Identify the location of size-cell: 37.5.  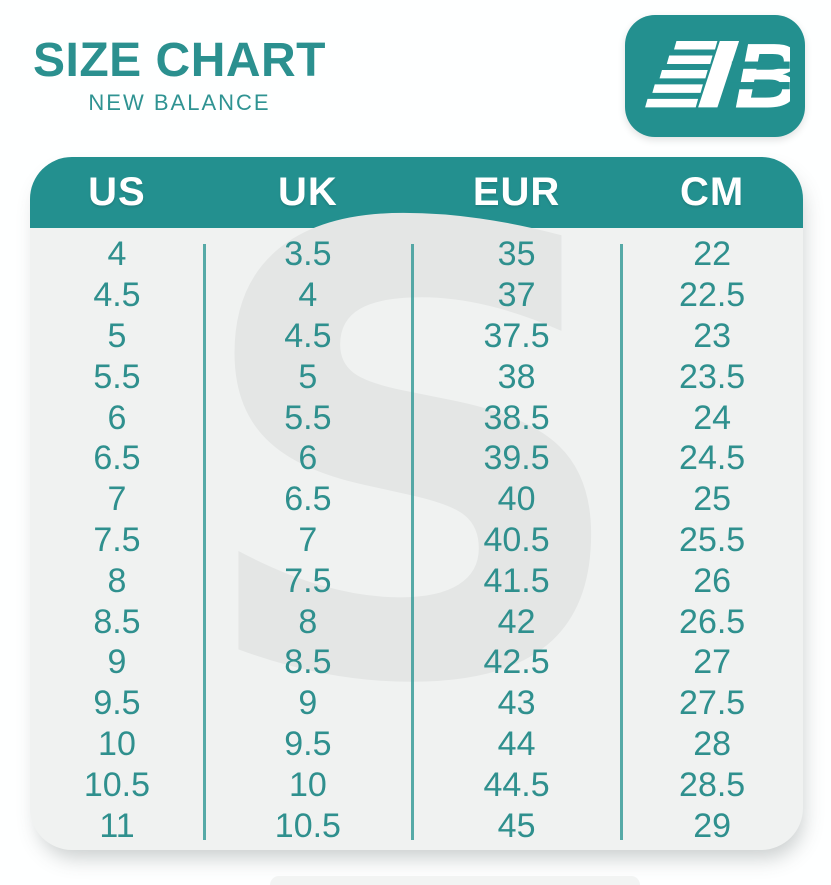
(516, 335).